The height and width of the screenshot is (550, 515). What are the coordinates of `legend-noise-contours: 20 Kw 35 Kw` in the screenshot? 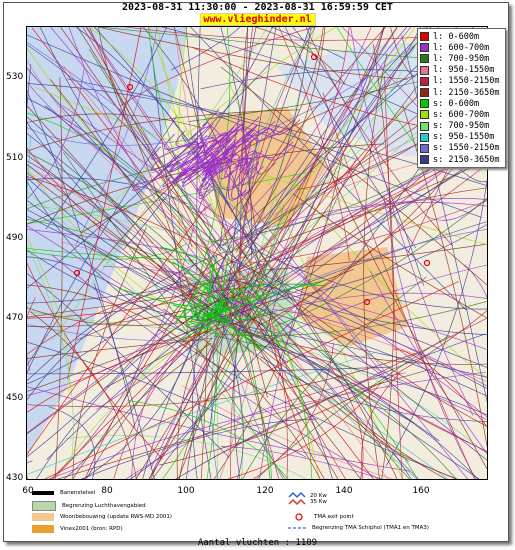 It's located at (307, 499).